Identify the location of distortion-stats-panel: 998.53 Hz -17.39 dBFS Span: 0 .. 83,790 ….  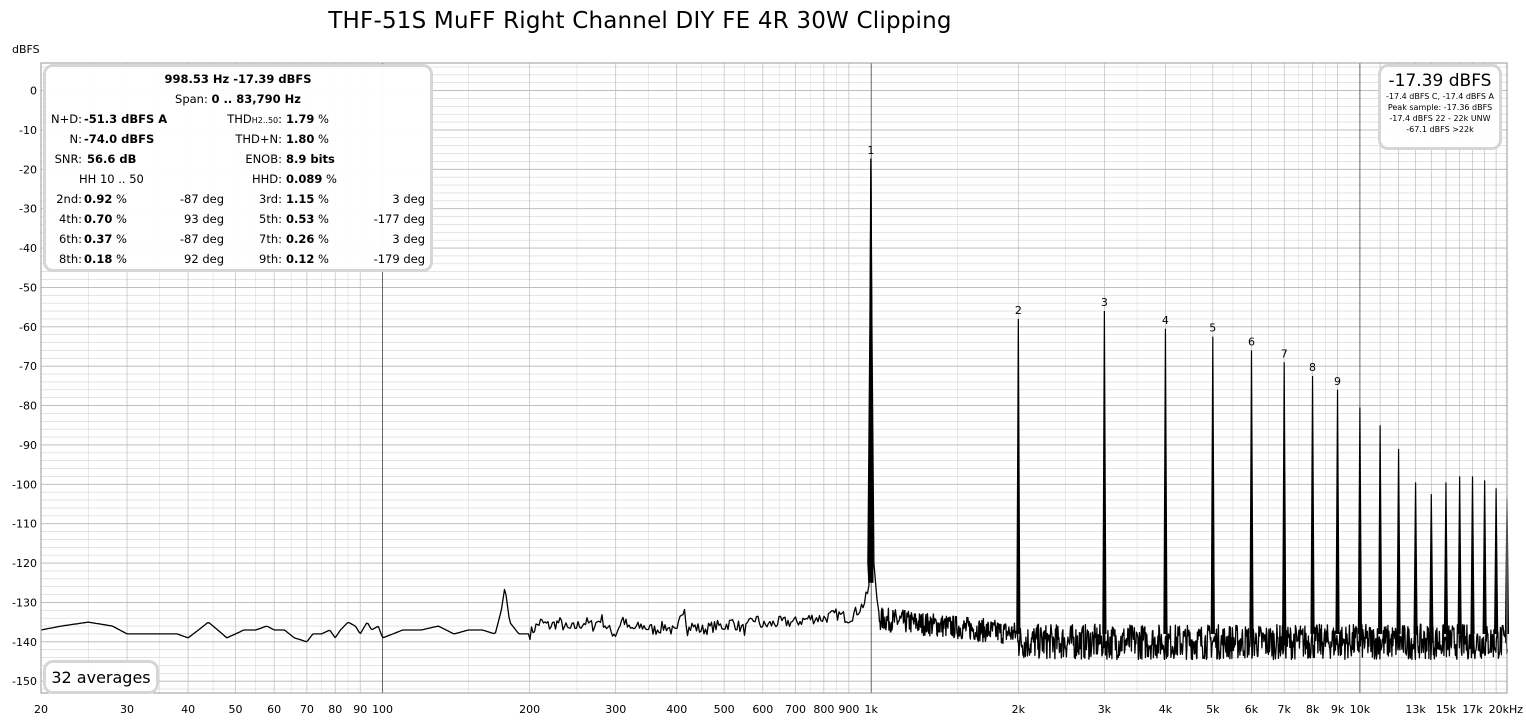
(238, 168).